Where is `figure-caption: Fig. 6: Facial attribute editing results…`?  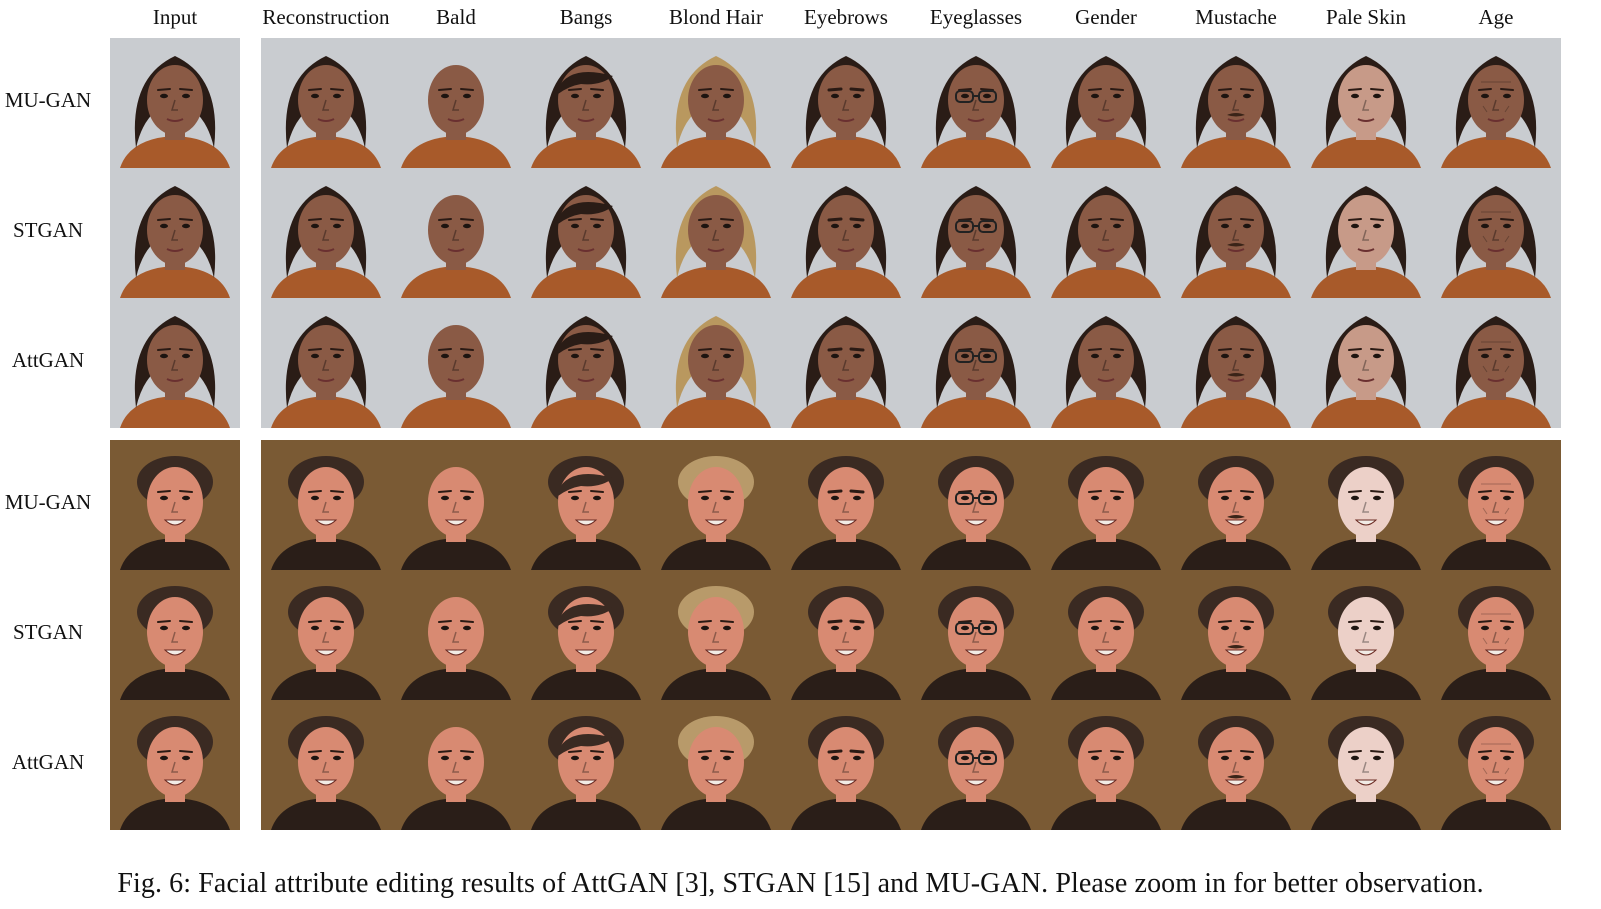
figure-caption: Fig. 6: Facial attribute editing results… is located at coordinates (800, 883).